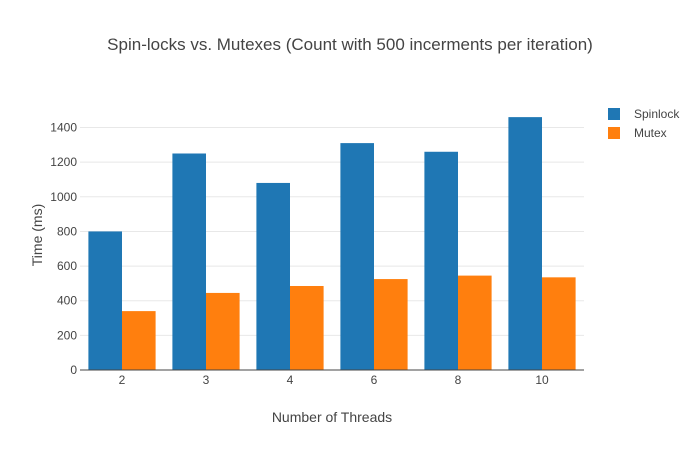 This screenshot has height=450, width=700. Describe the element at coordinates (37, 235) in the screenshot. I see `y-axis-label: Time (ms)` at that location.